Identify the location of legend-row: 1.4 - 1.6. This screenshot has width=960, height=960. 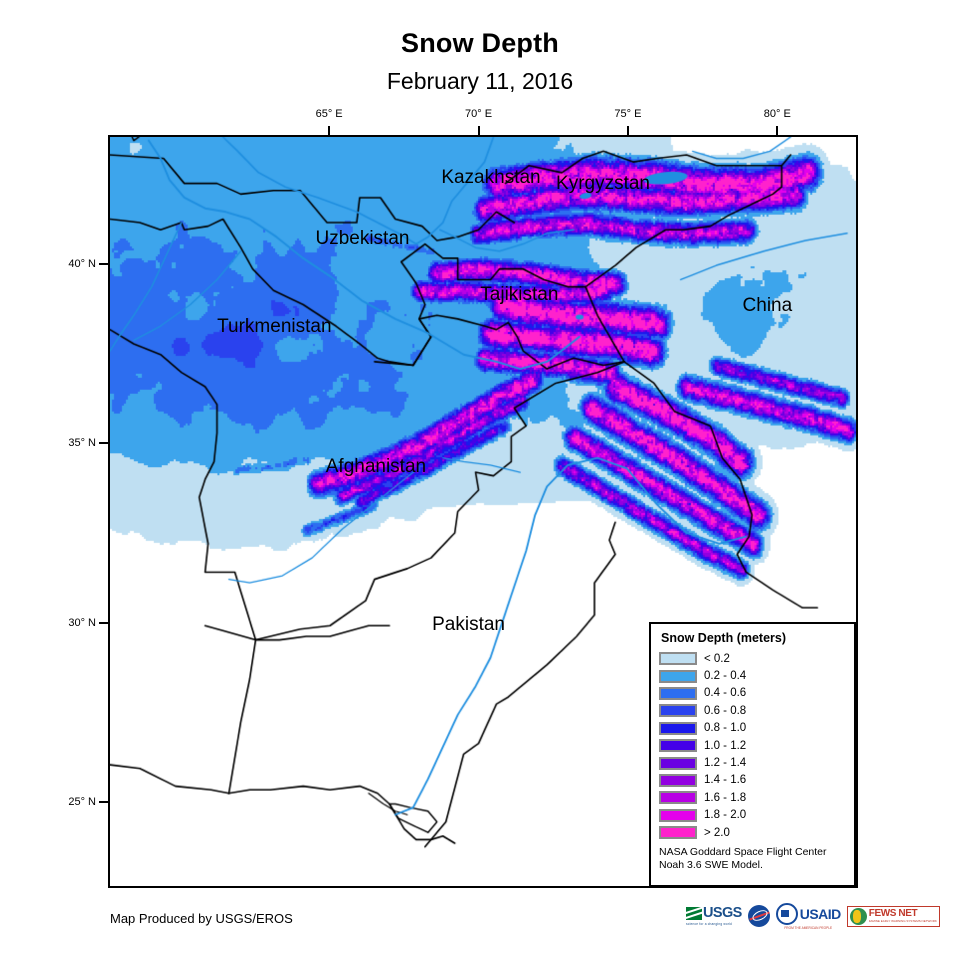
(752, 780).